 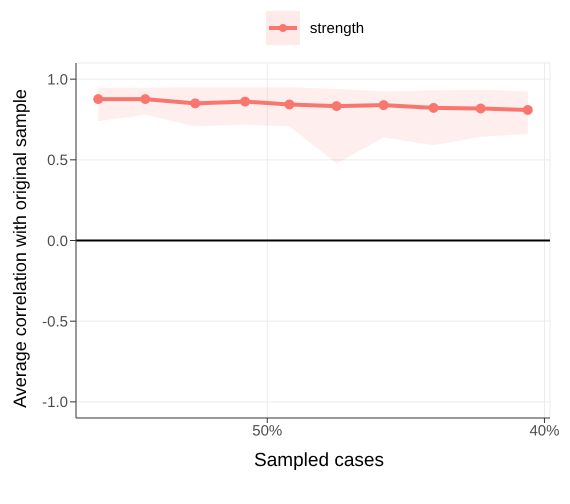 What do you see at coordinates (319, 461) in the screenshot?
I see `x-axis-title: Sampled cases` at bounding box center [319, 461].